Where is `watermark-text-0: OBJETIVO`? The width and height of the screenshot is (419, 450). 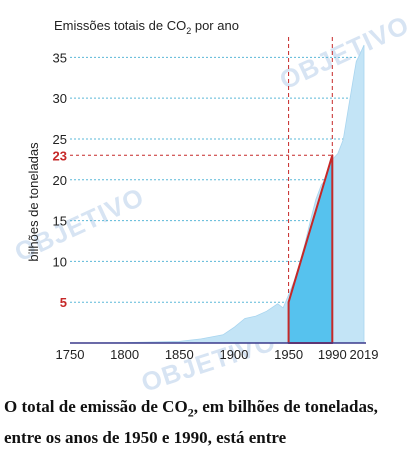
watermark-text-0: OBJETIVO is located at coordinates (344, 52).